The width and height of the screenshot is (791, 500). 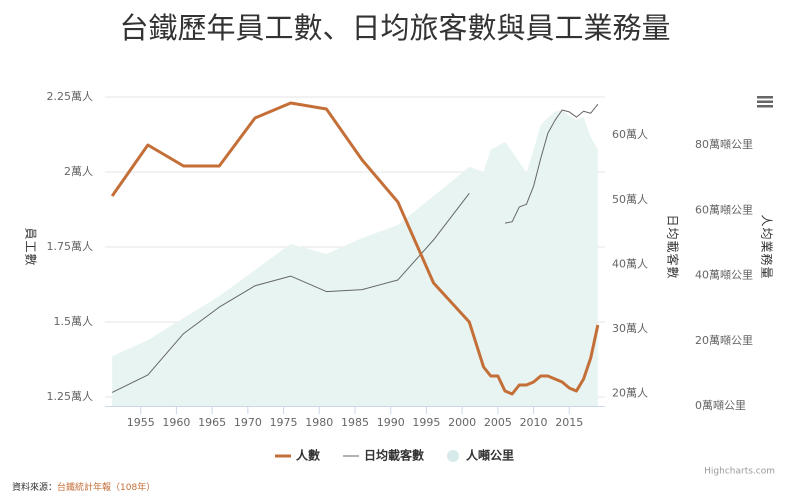 I want to click on legend-item: 日均載客數, so click(x=383, y=455).